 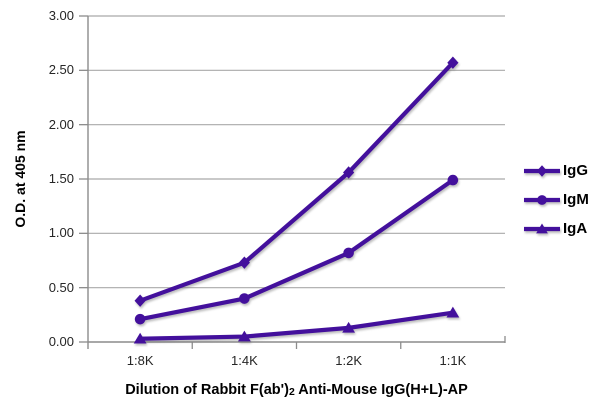 I want to click on legend-item-IgA: IgA, so click(x=555, y=228).